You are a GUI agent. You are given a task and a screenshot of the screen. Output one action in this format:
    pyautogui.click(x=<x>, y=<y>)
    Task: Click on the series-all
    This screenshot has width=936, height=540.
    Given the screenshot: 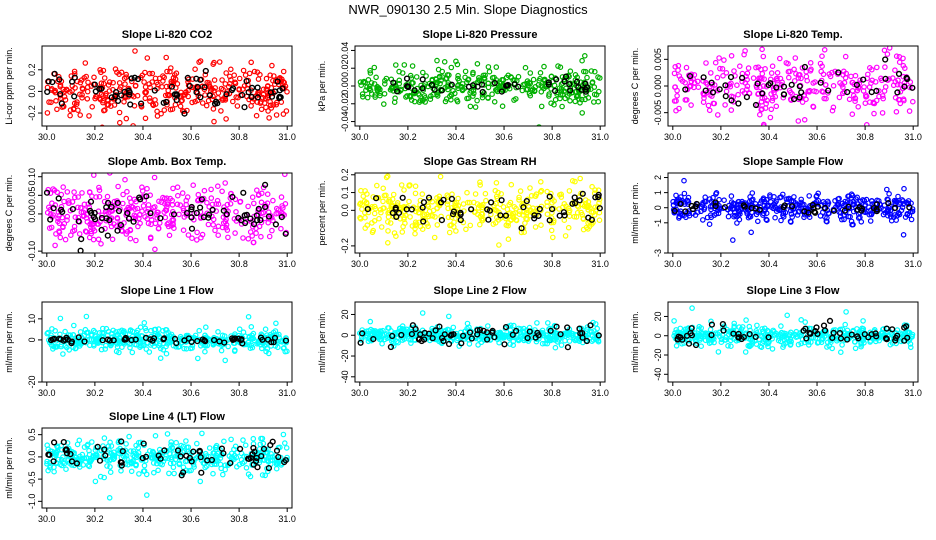 What is the action you would take?
    pyautogui.click(x=167, y=465)
    